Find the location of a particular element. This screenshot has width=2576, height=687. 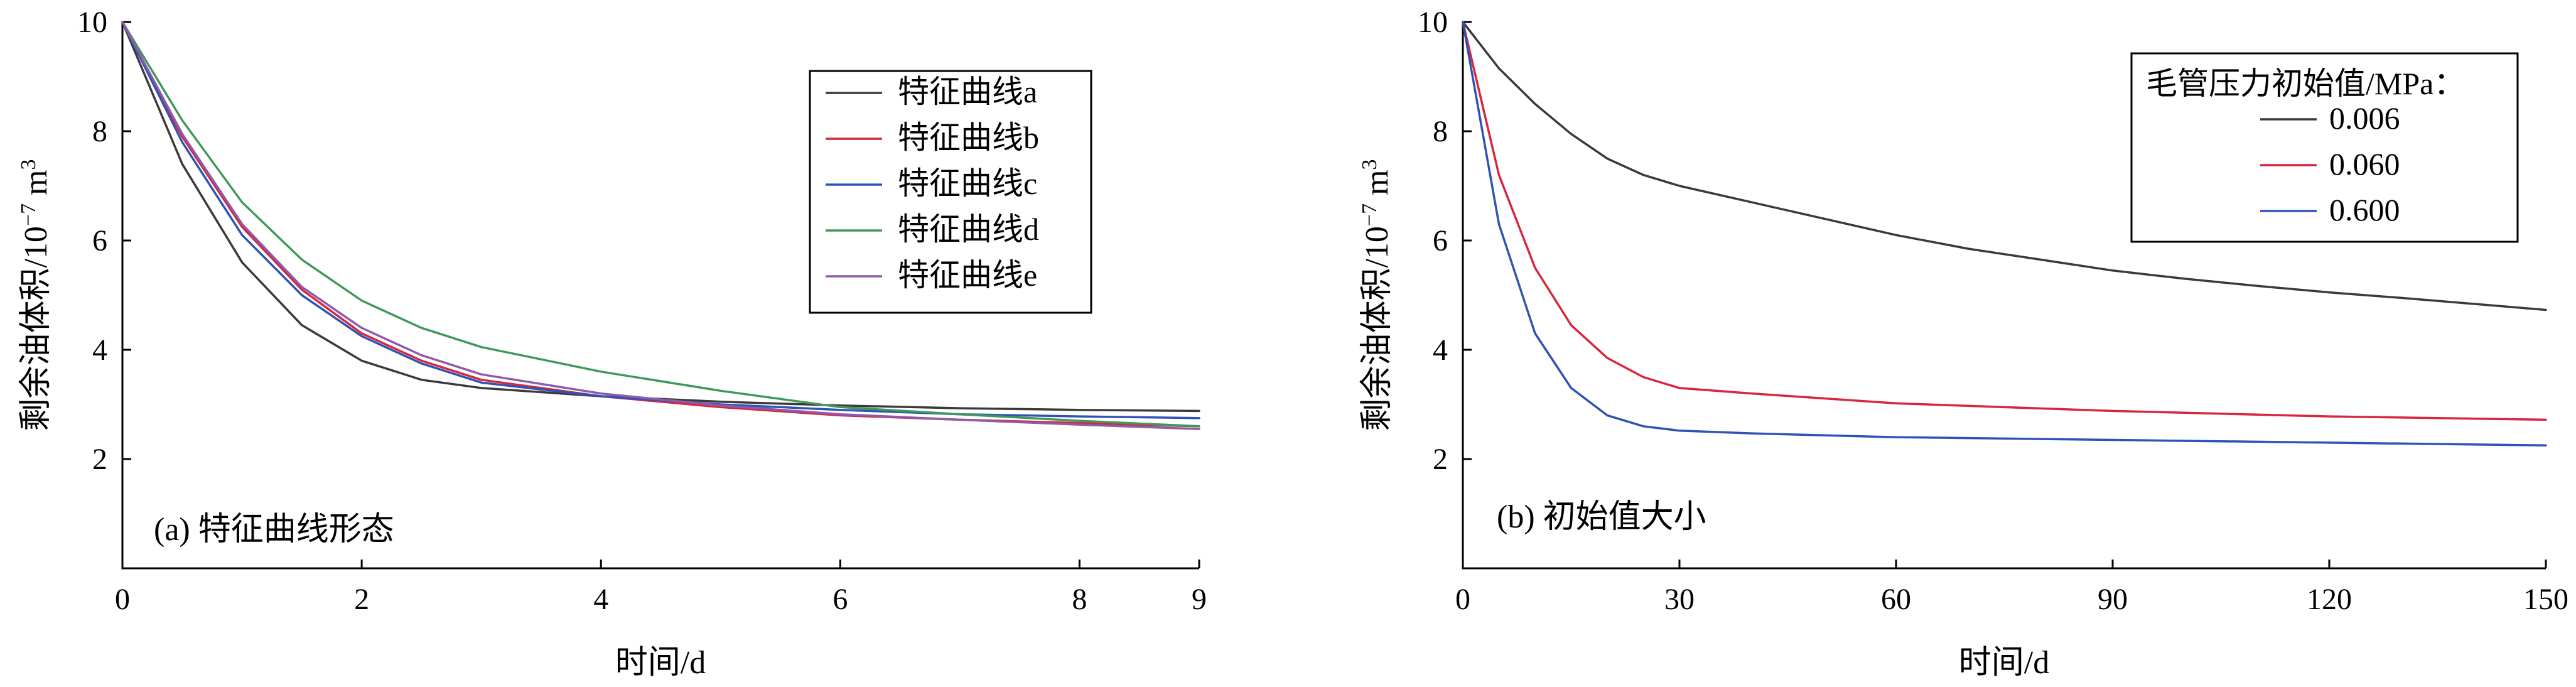

legend-label: 0.060 is located at coordinates (2364, 163).